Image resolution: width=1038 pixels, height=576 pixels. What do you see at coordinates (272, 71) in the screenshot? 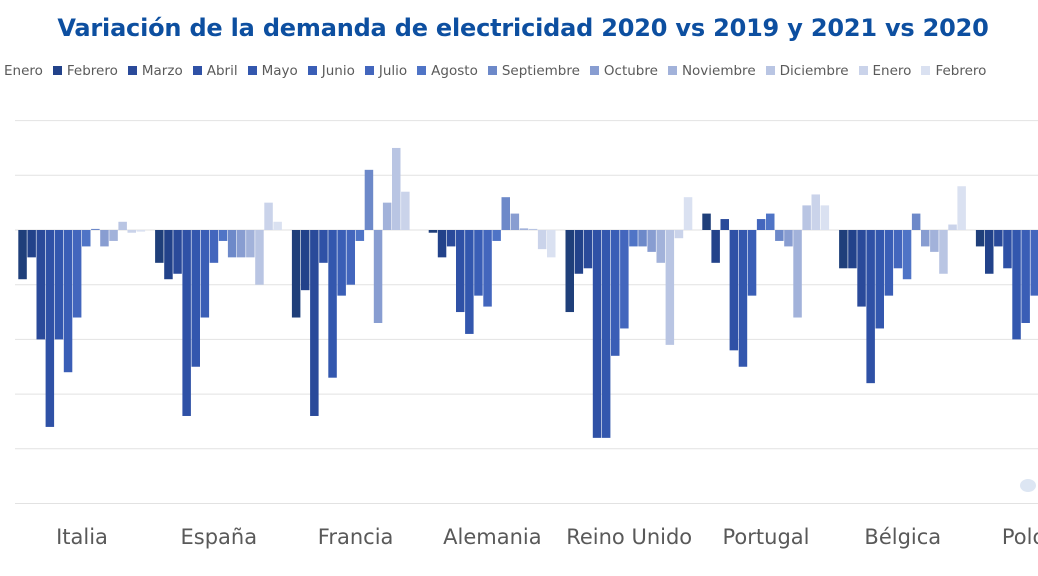
I see `legend-item: Mayo` at bounding box center [272, 71].